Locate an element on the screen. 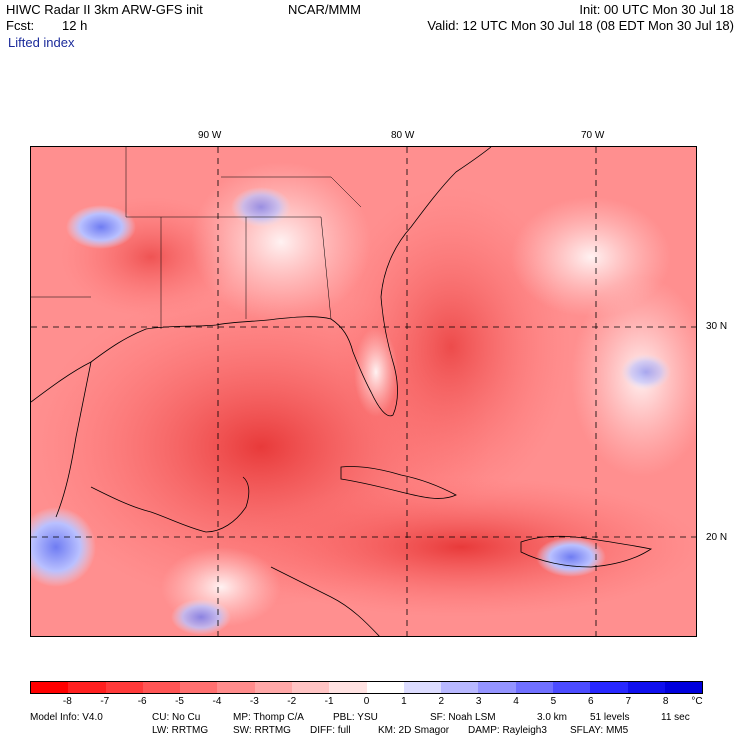 The image size is (740, 740). yucatan-coastline is located at coordinates (170, 504).